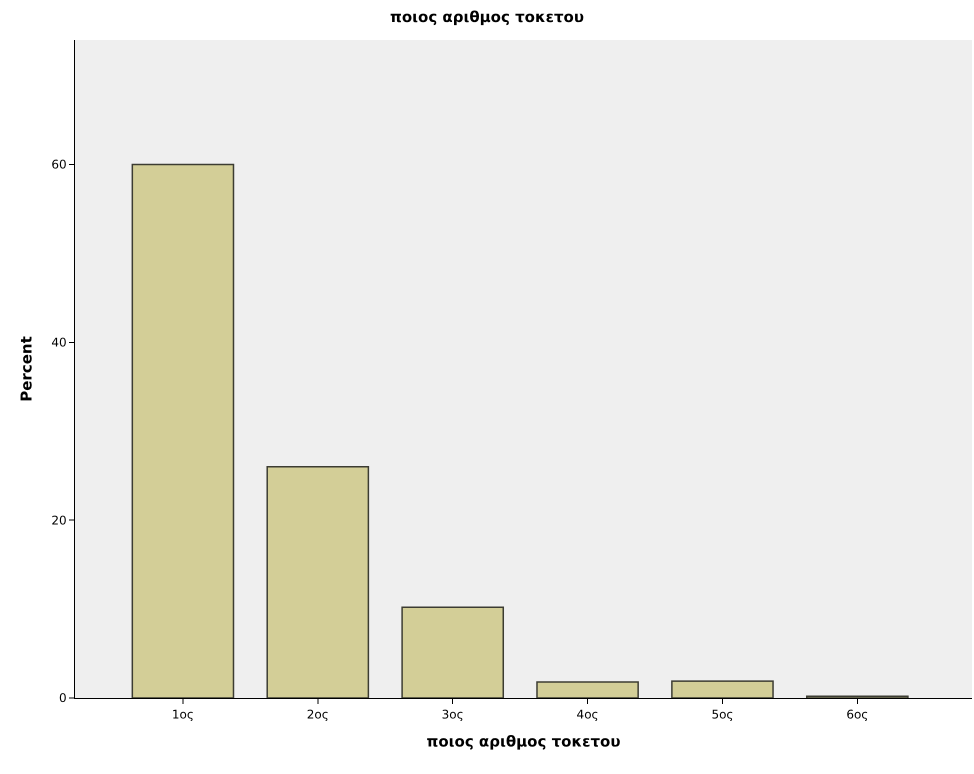 This screenshot has height=774, width=974. What do you see at coordinates (587, 714) in the screenshot?
I see `x-tick-label: 4ος` at bounding box center [587, 714].